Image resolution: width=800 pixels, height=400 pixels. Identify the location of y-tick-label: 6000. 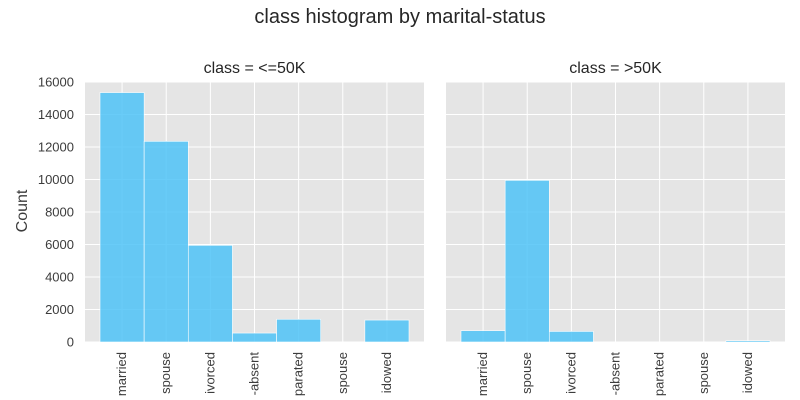
(59, 244).